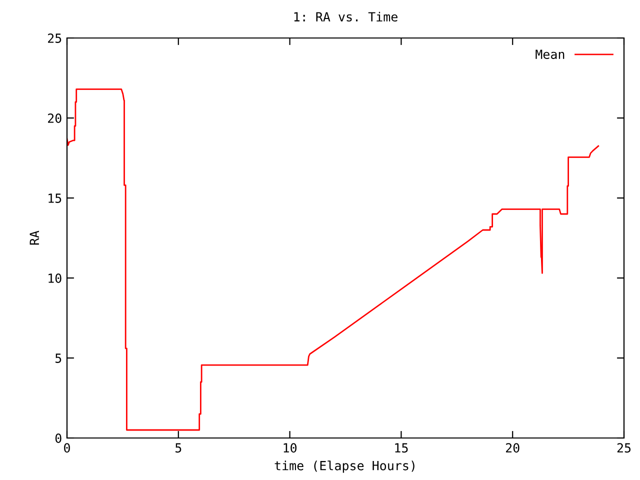 The width and height of the screenshot is (640, 480). Describe the element at coordinates (55, 278) in the screenshot. I see `y-tick-label: 10` at that location.